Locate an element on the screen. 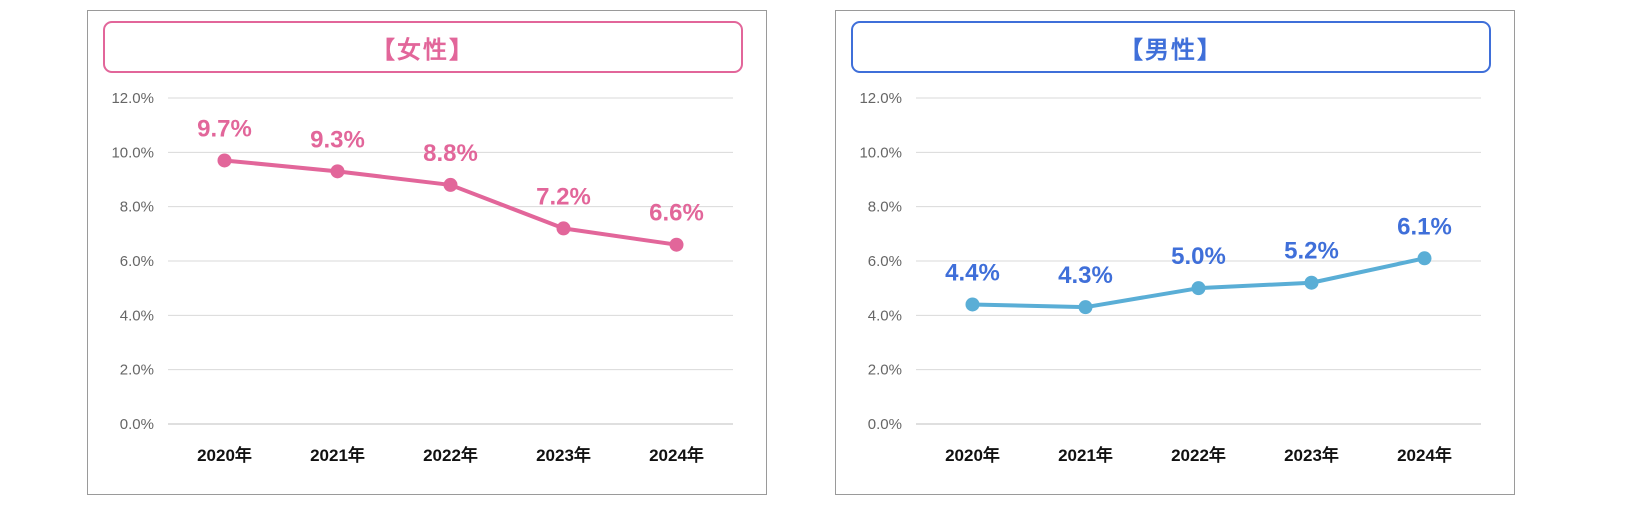 The image size is (1628, 530). chart-title-male: 【男性】 is located at coordinates (1171, 47).